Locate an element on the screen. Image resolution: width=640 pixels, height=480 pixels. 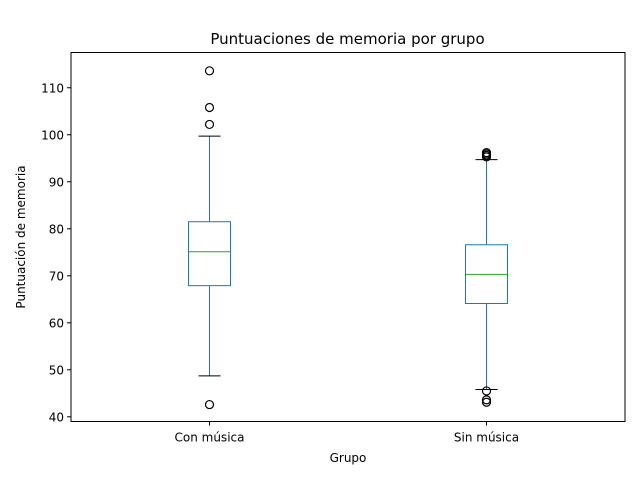
y-tick-label: 50 is located at coordinates (56, 370).